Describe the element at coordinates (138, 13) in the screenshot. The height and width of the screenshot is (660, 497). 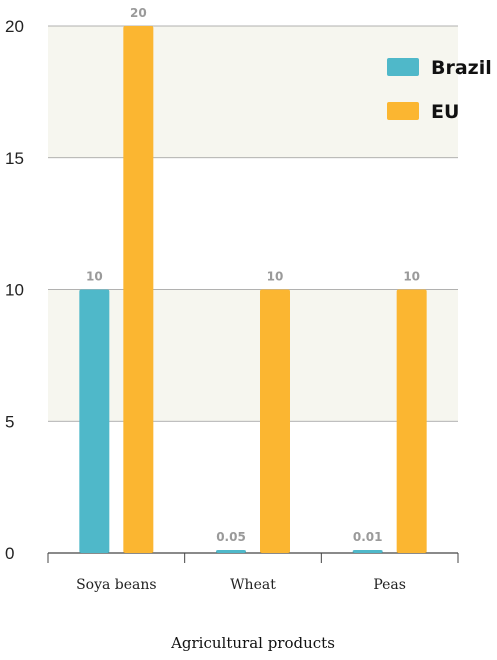
I see `data-label: 20` at that location.